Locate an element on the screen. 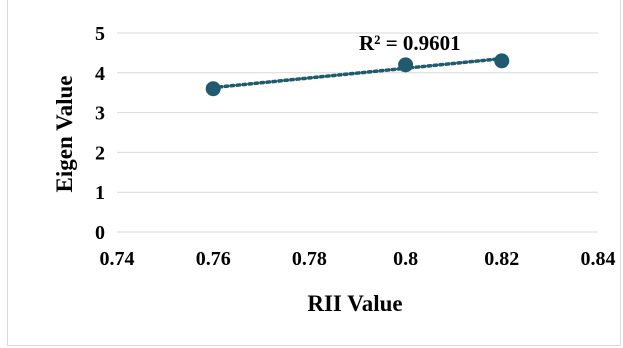 Image resolution: width=623 pixels, height=348 pixels. linear-trendline is located at coordinates (357, 73).